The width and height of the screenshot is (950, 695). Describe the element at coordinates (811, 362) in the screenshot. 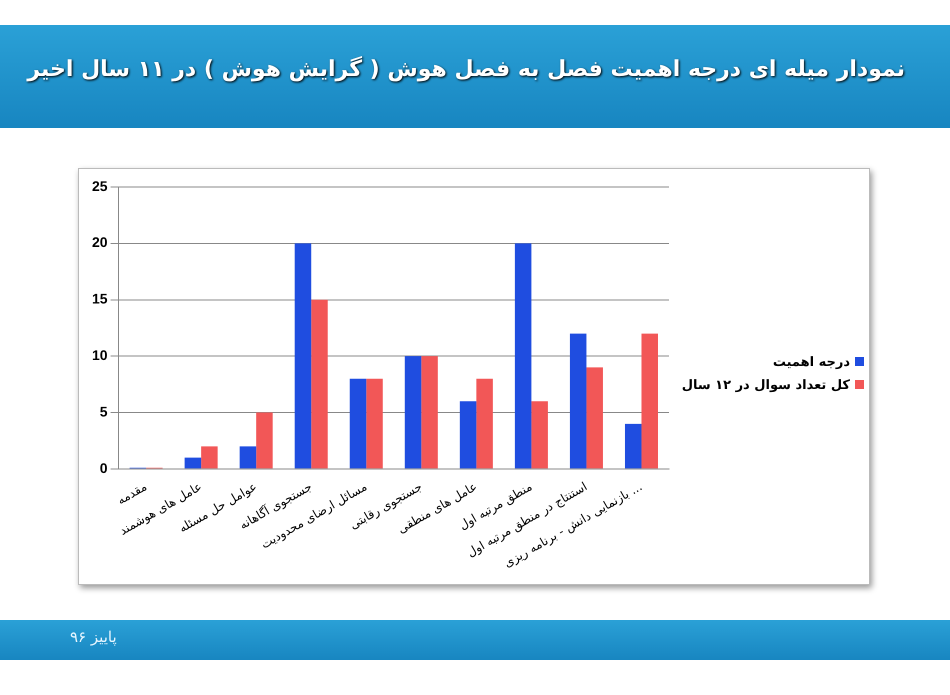

I see `legend-label: درجه اهمیت` at that location.